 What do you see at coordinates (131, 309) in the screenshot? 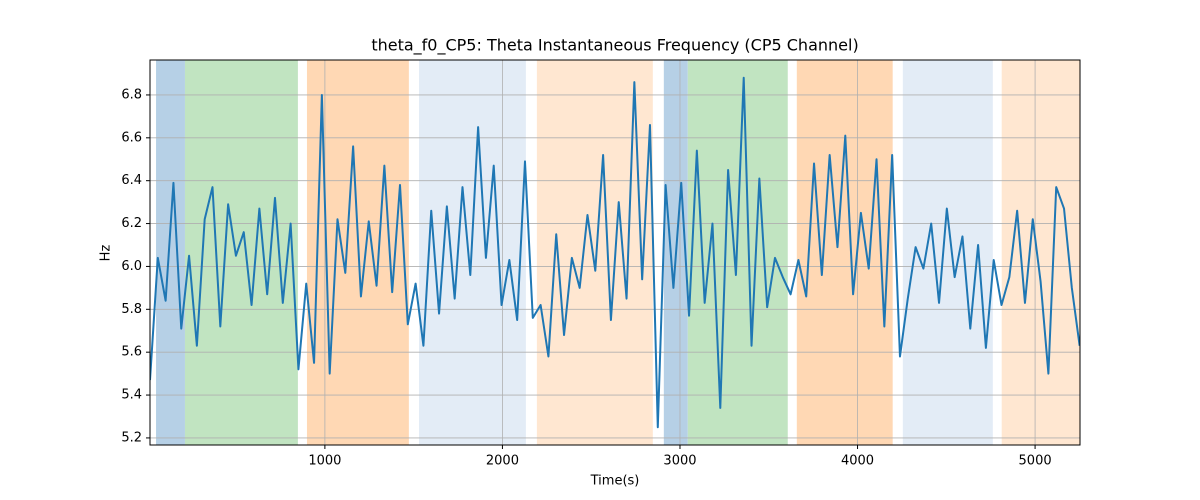
I see `y-tick-label: 5.8` at bounding box center [131, 309].